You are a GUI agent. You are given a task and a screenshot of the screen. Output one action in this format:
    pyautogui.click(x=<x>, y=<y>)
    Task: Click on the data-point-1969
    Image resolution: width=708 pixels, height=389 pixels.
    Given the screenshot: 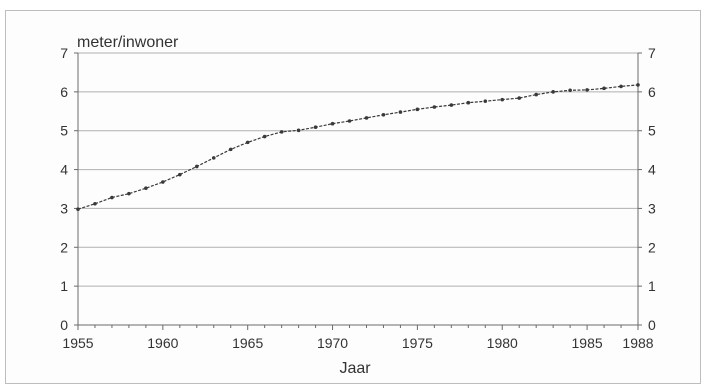 What is the action you would take?
    pyautogui.click(x=315, y=127)
    